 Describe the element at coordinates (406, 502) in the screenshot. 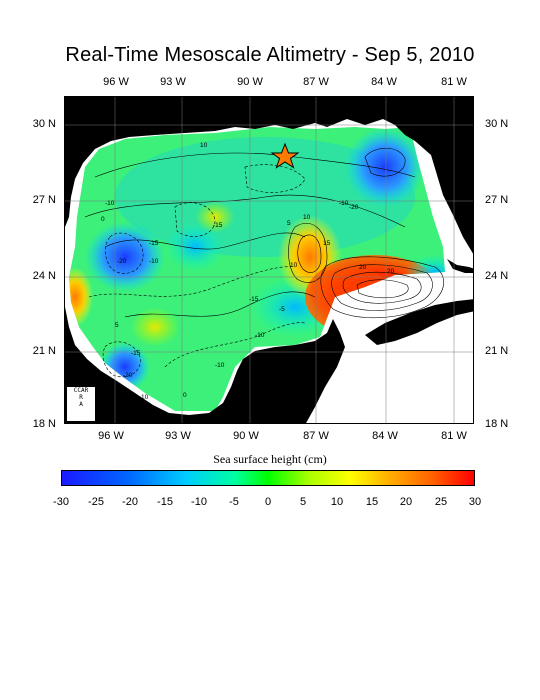

I see `colorbar-tick: 20` at that location.